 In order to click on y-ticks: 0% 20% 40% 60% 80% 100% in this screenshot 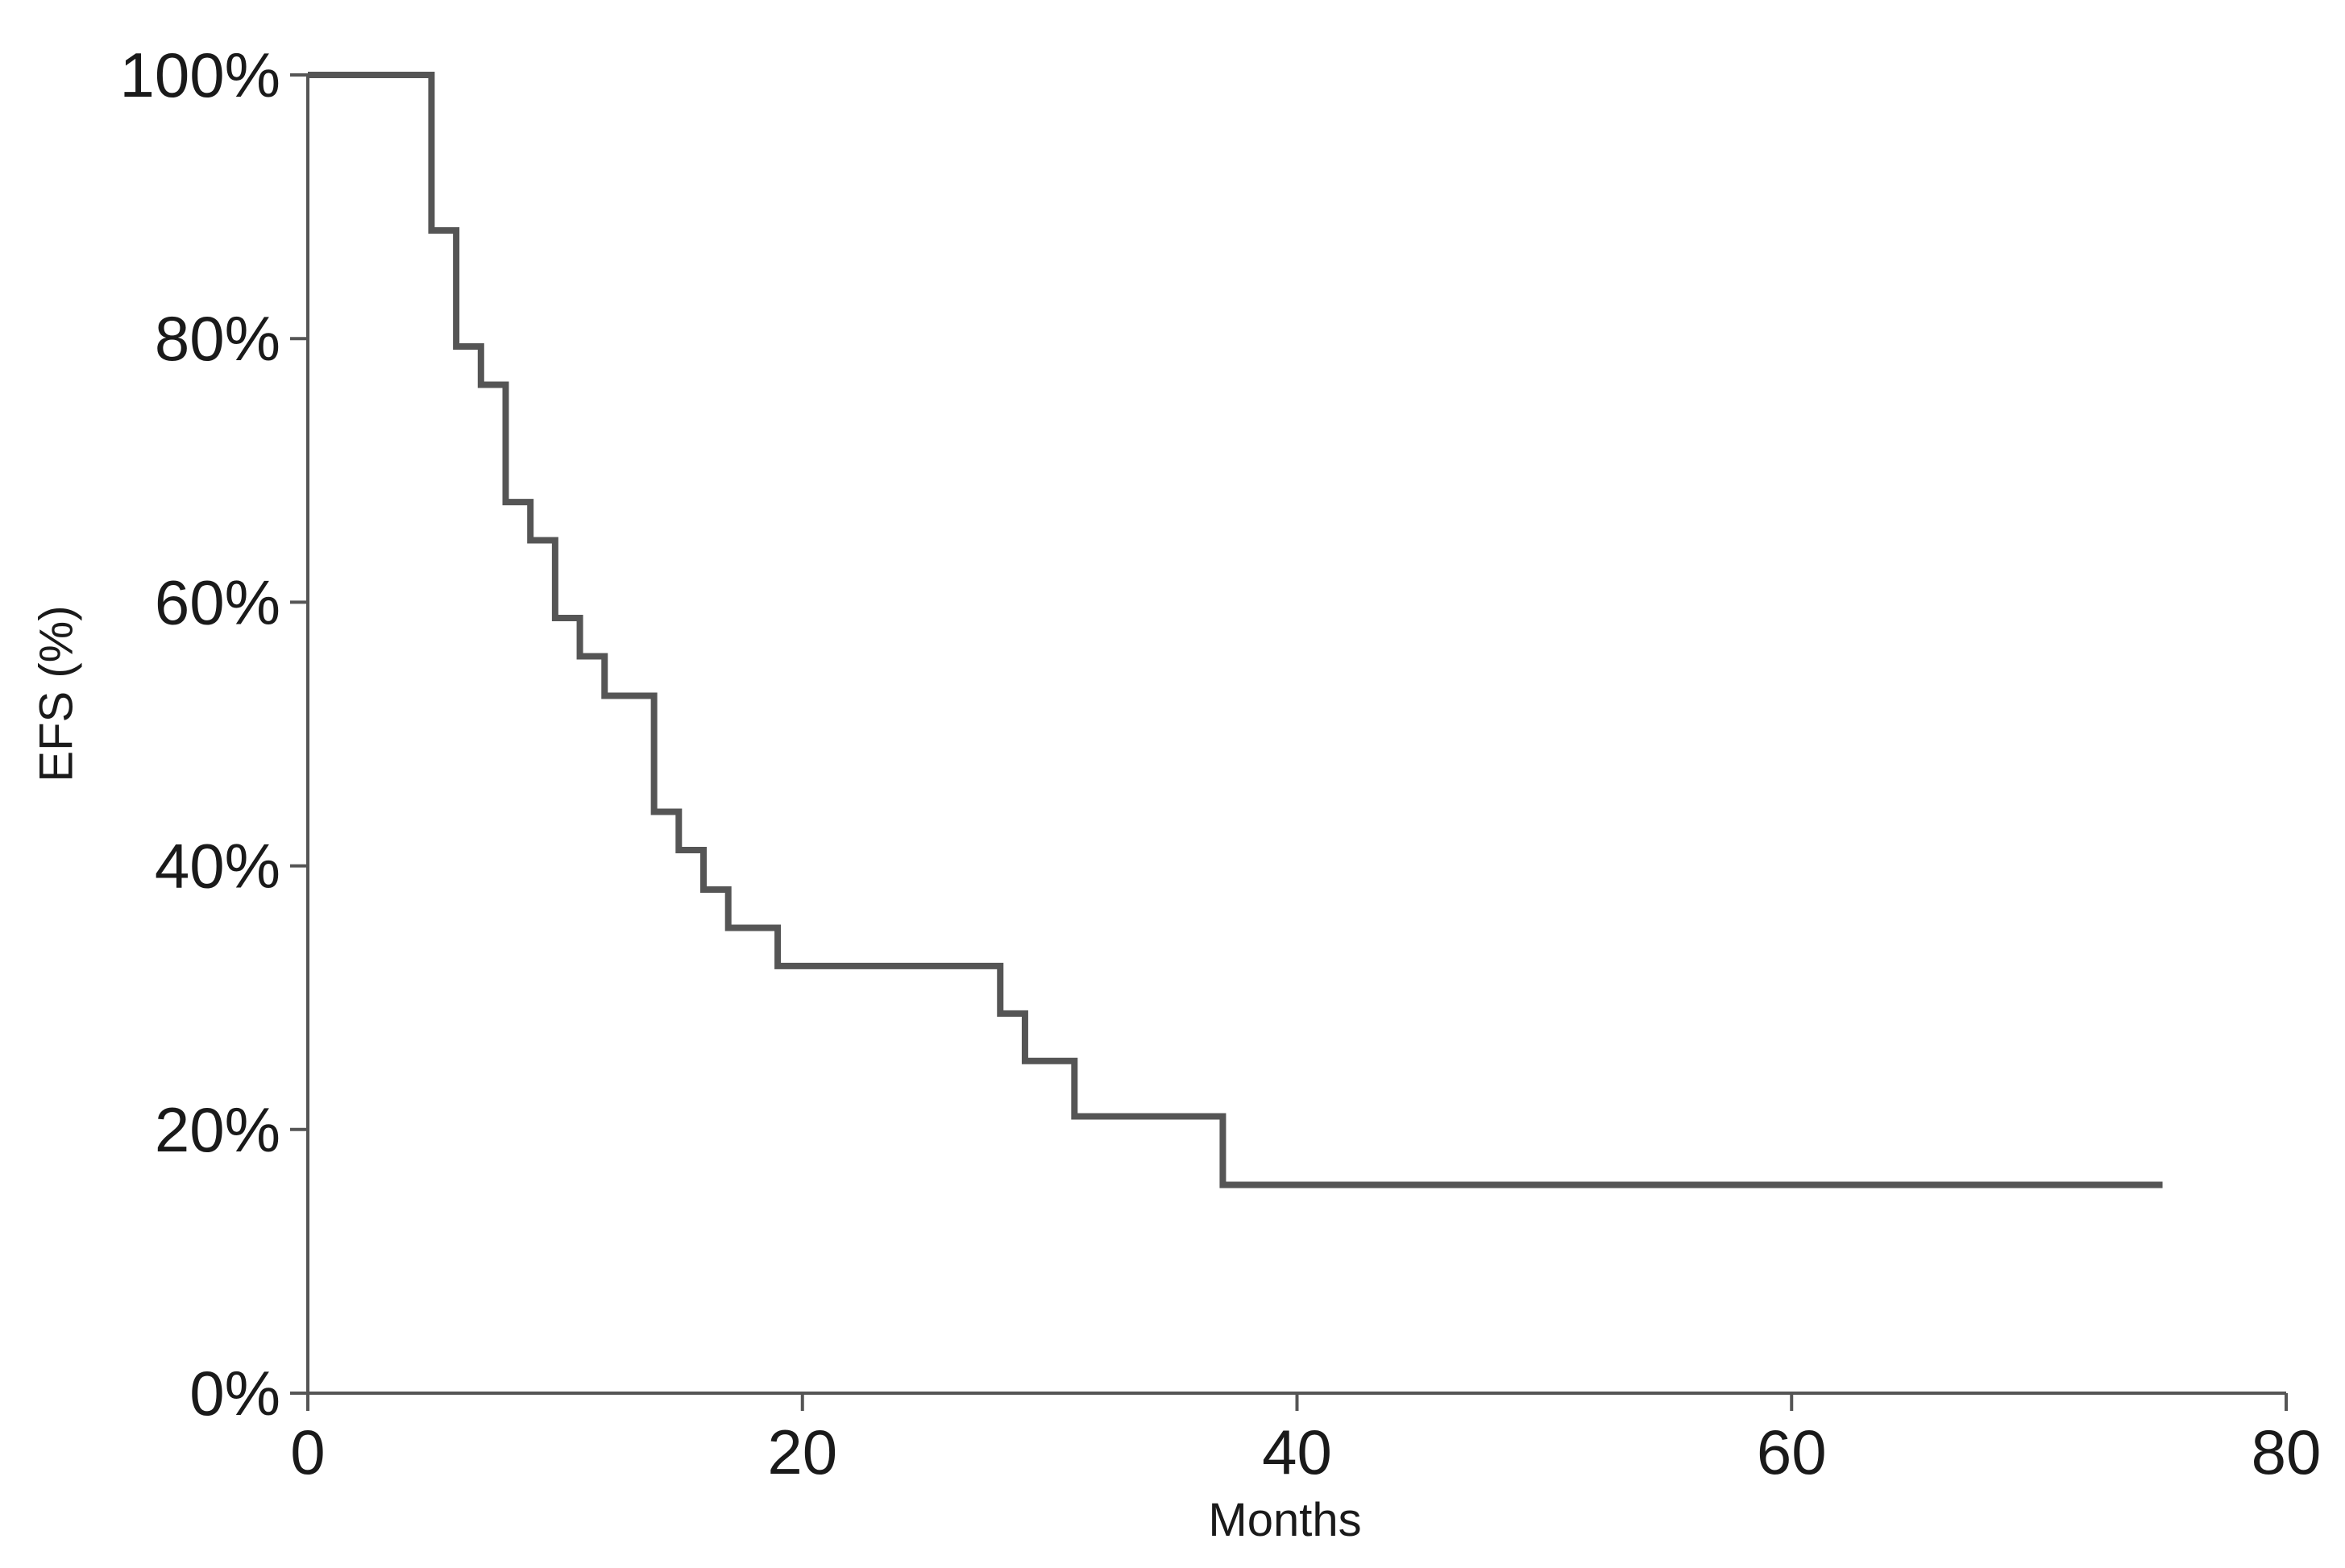, I will do `click(214, 734)`.